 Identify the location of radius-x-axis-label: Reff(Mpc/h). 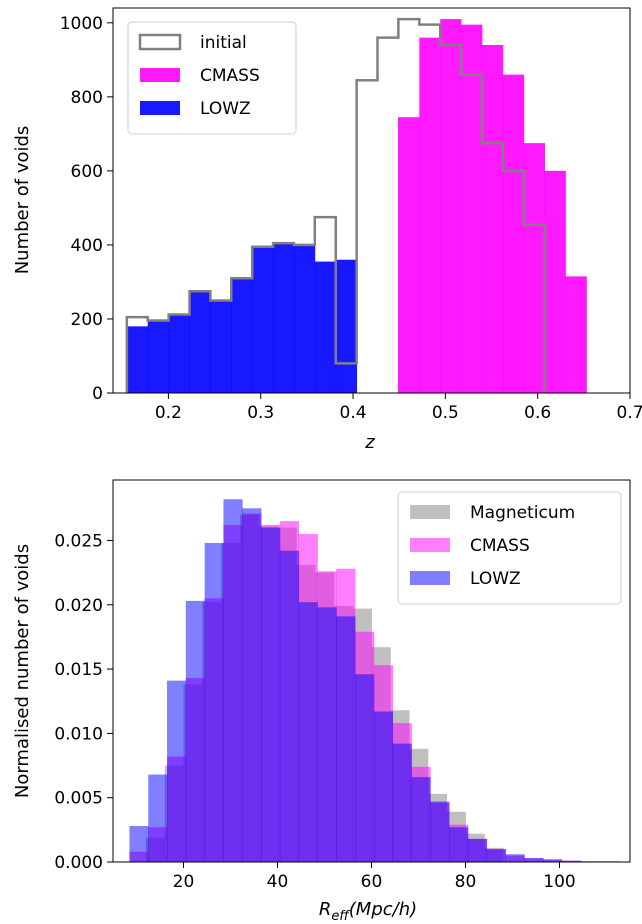
(368, 911).